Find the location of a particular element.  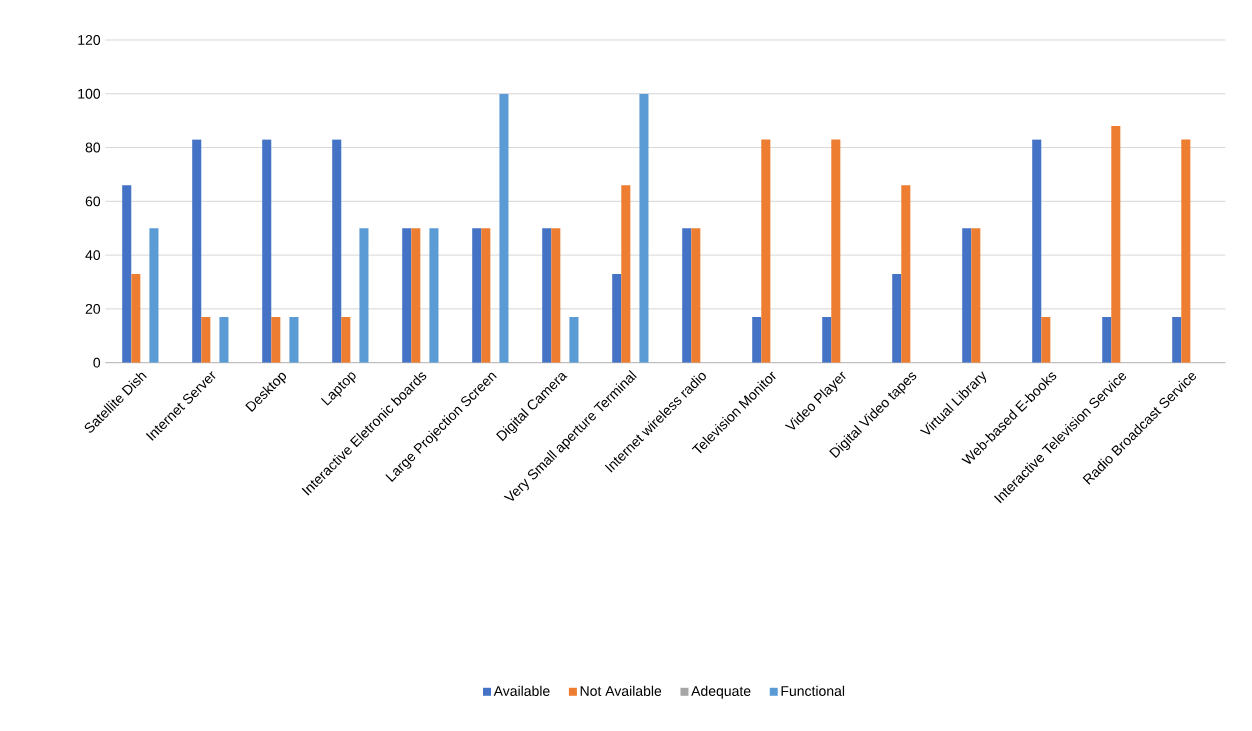

legend-label: Functional is located at coordinates (813, 691).